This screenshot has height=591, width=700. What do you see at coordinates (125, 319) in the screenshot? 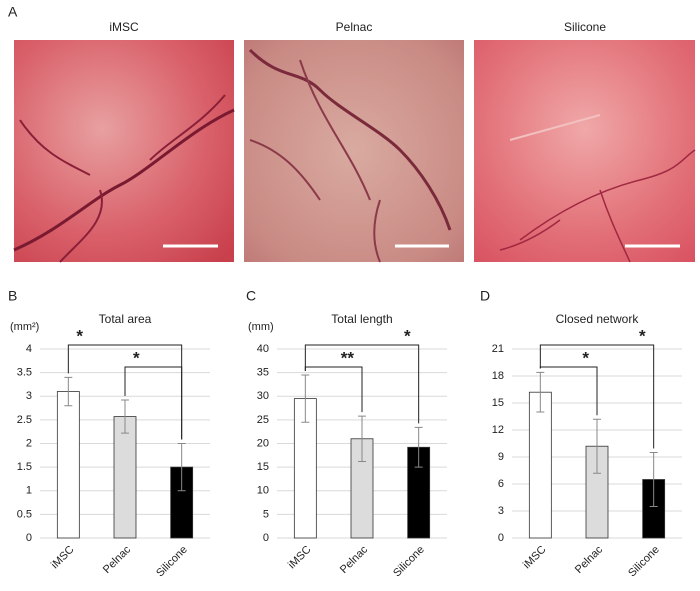
I see `chart-title: Total area` at bounding box center [125, 319].